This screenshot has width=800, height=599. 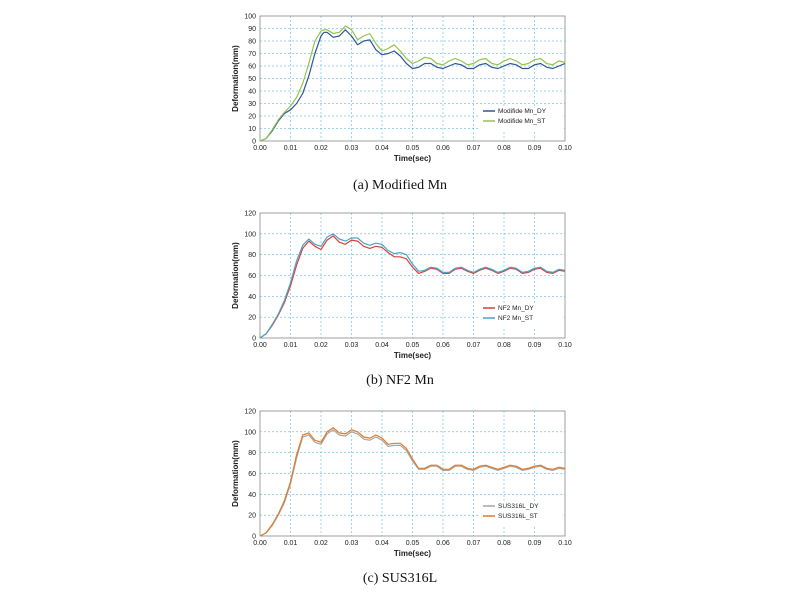 I want to click on legend-label: Modifide Mn_DY, so click(x=522, y=111).